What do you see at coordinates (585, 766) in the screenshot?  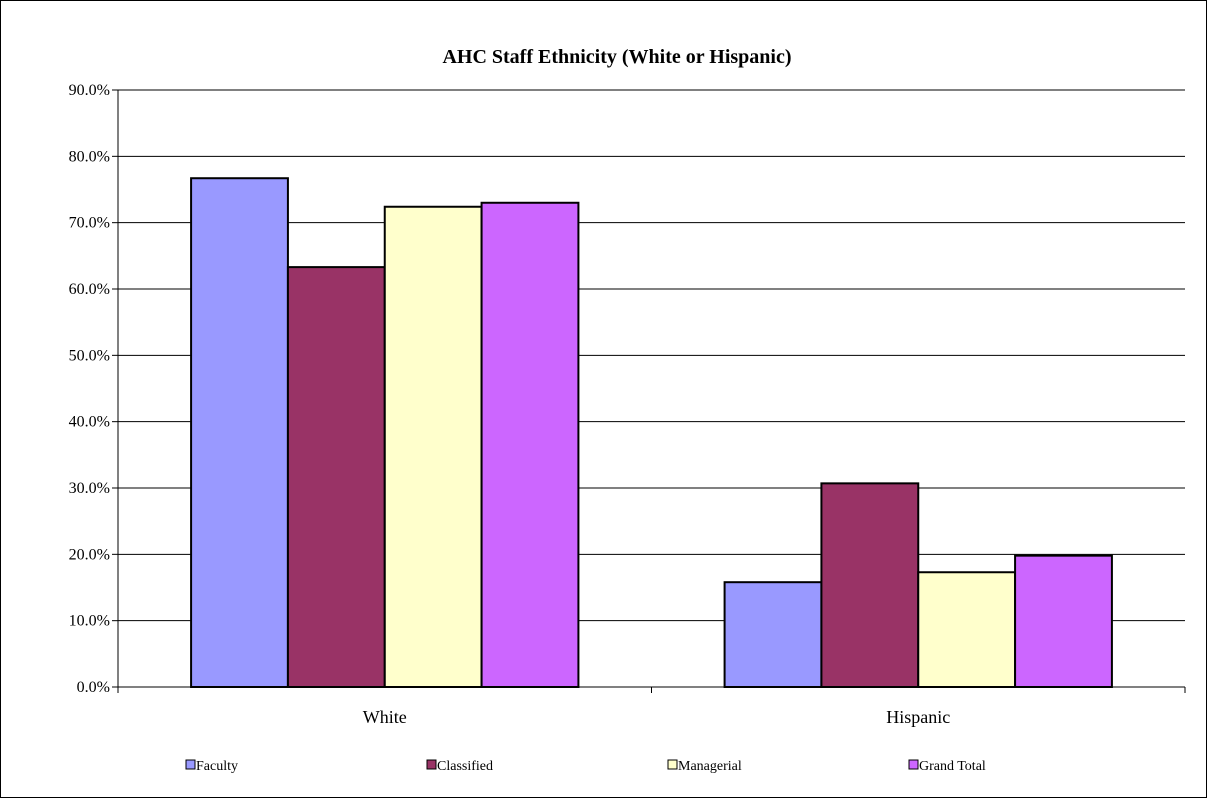 I see `legend: Faculty Classified Managerial Grand Total` at bounding box center [585, 766].